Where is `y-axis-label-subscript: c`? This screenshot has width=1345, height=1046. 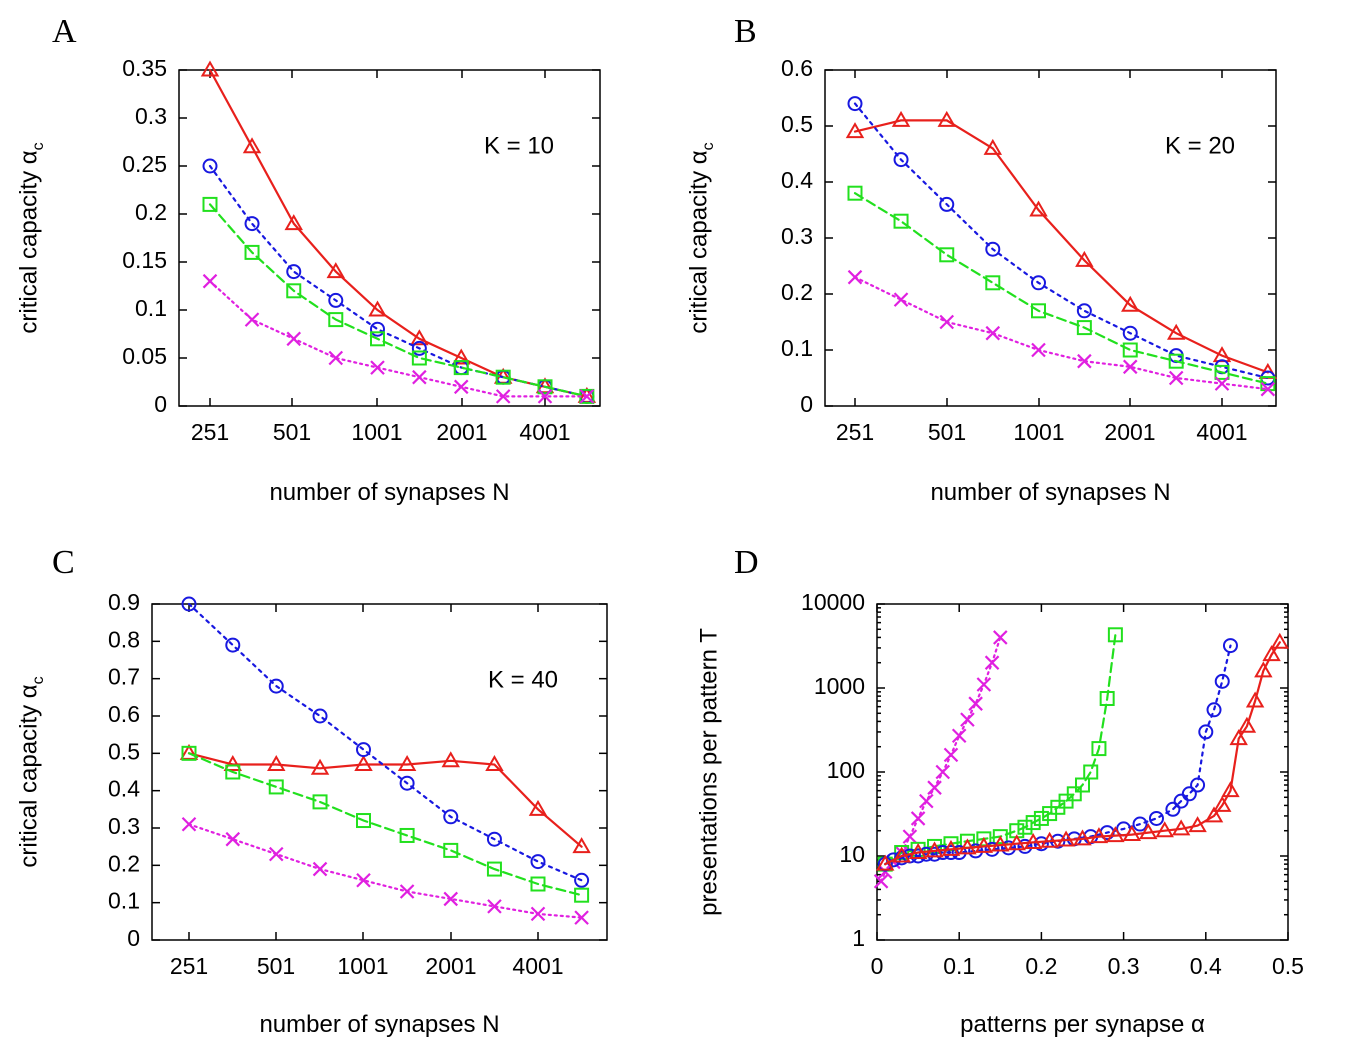 y-axis-label-subscript: c is located at coordinates (38, 146).